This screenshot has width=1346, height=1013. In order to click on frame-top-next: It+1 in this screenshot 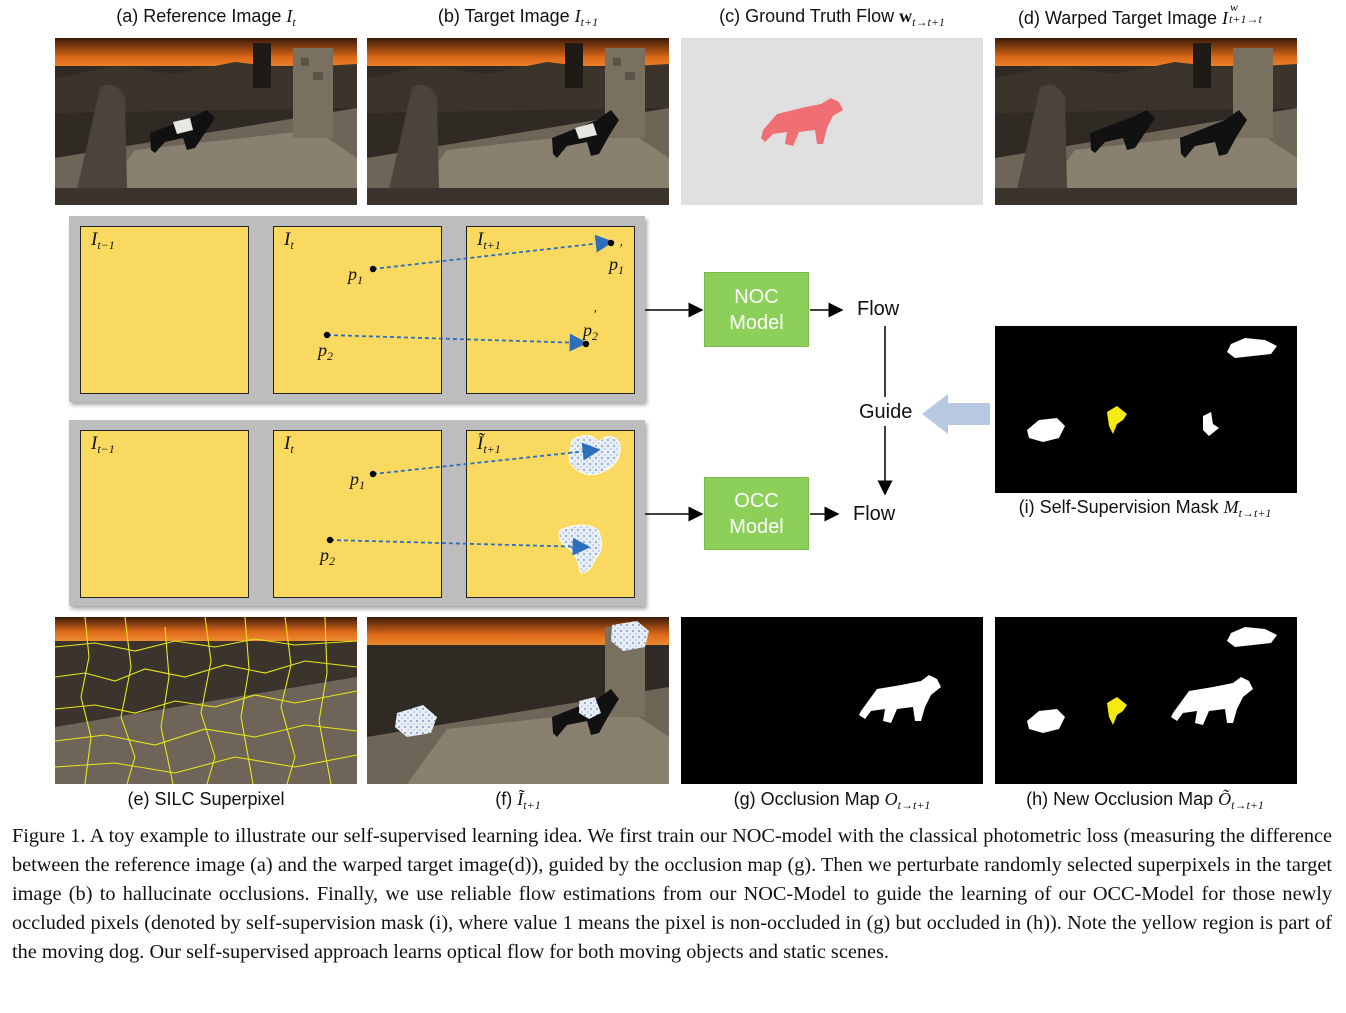, I will do `click(550, 310)`.